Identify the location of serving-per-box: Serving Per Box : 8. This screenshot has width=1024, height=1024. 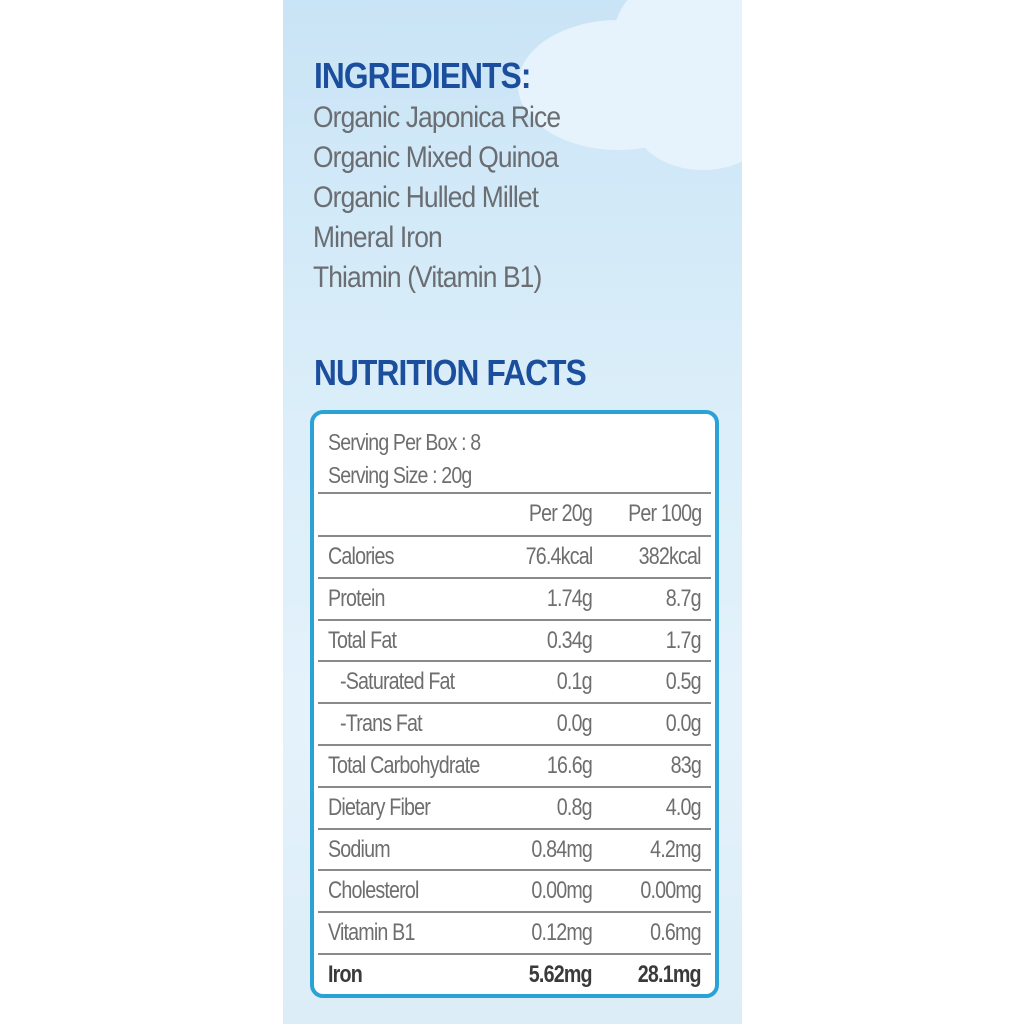
(404, 442).